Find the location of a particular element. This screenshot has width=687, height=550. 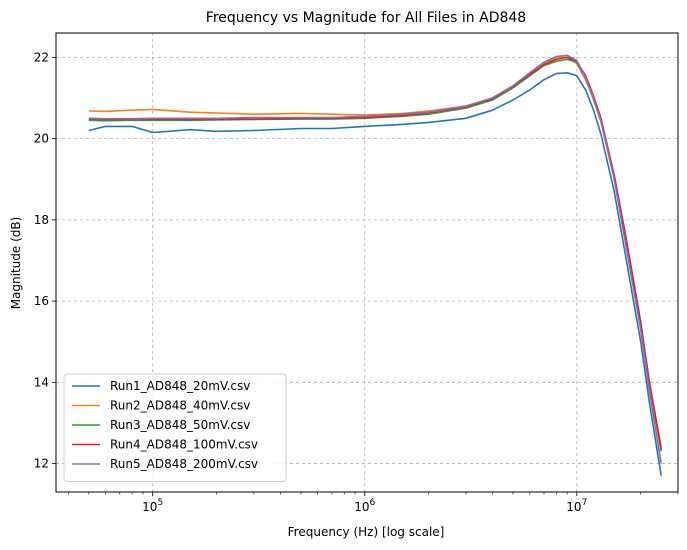

x-tick-exponent: 6 is located at coordinates (373, 503).